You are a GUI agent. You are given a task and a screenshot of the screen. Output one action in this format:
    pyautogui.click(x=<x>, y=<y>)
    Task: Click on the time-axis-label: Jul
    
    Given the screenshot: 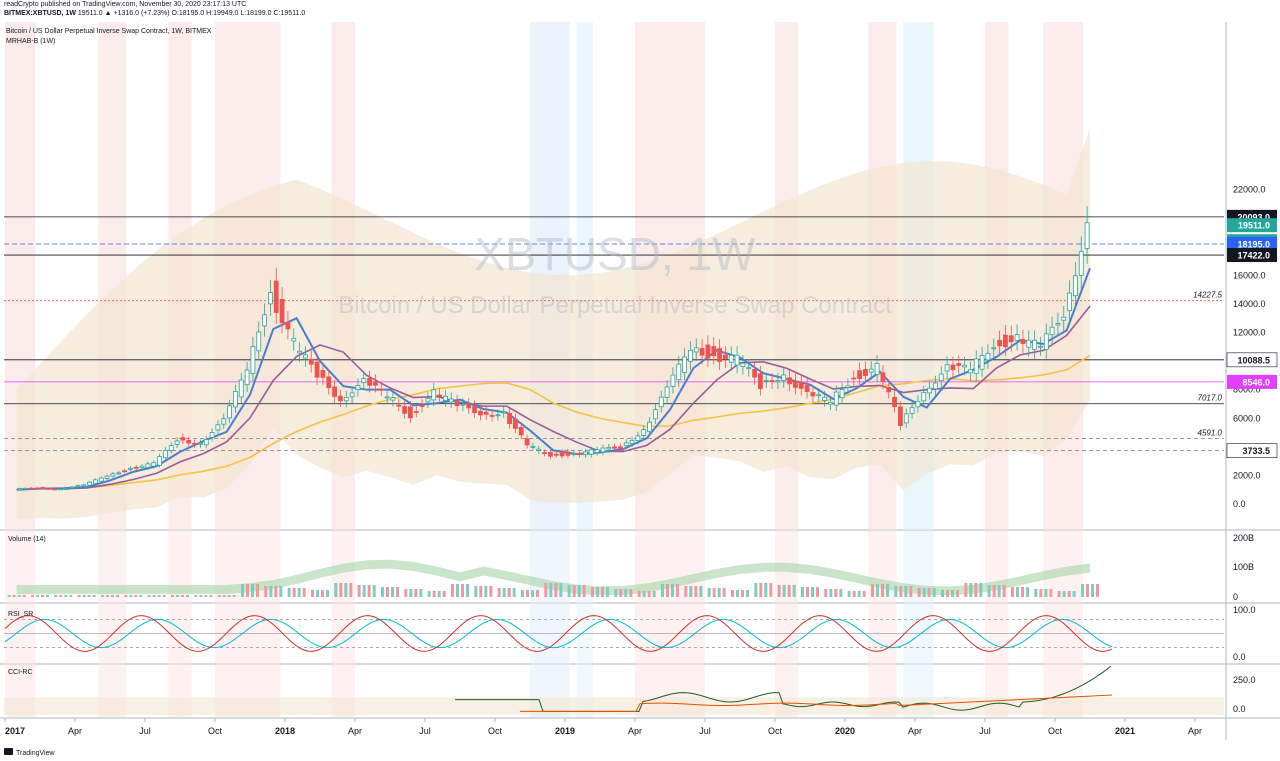 What is the action you would take?
    pyautogui.click(x=425, y=731)
    